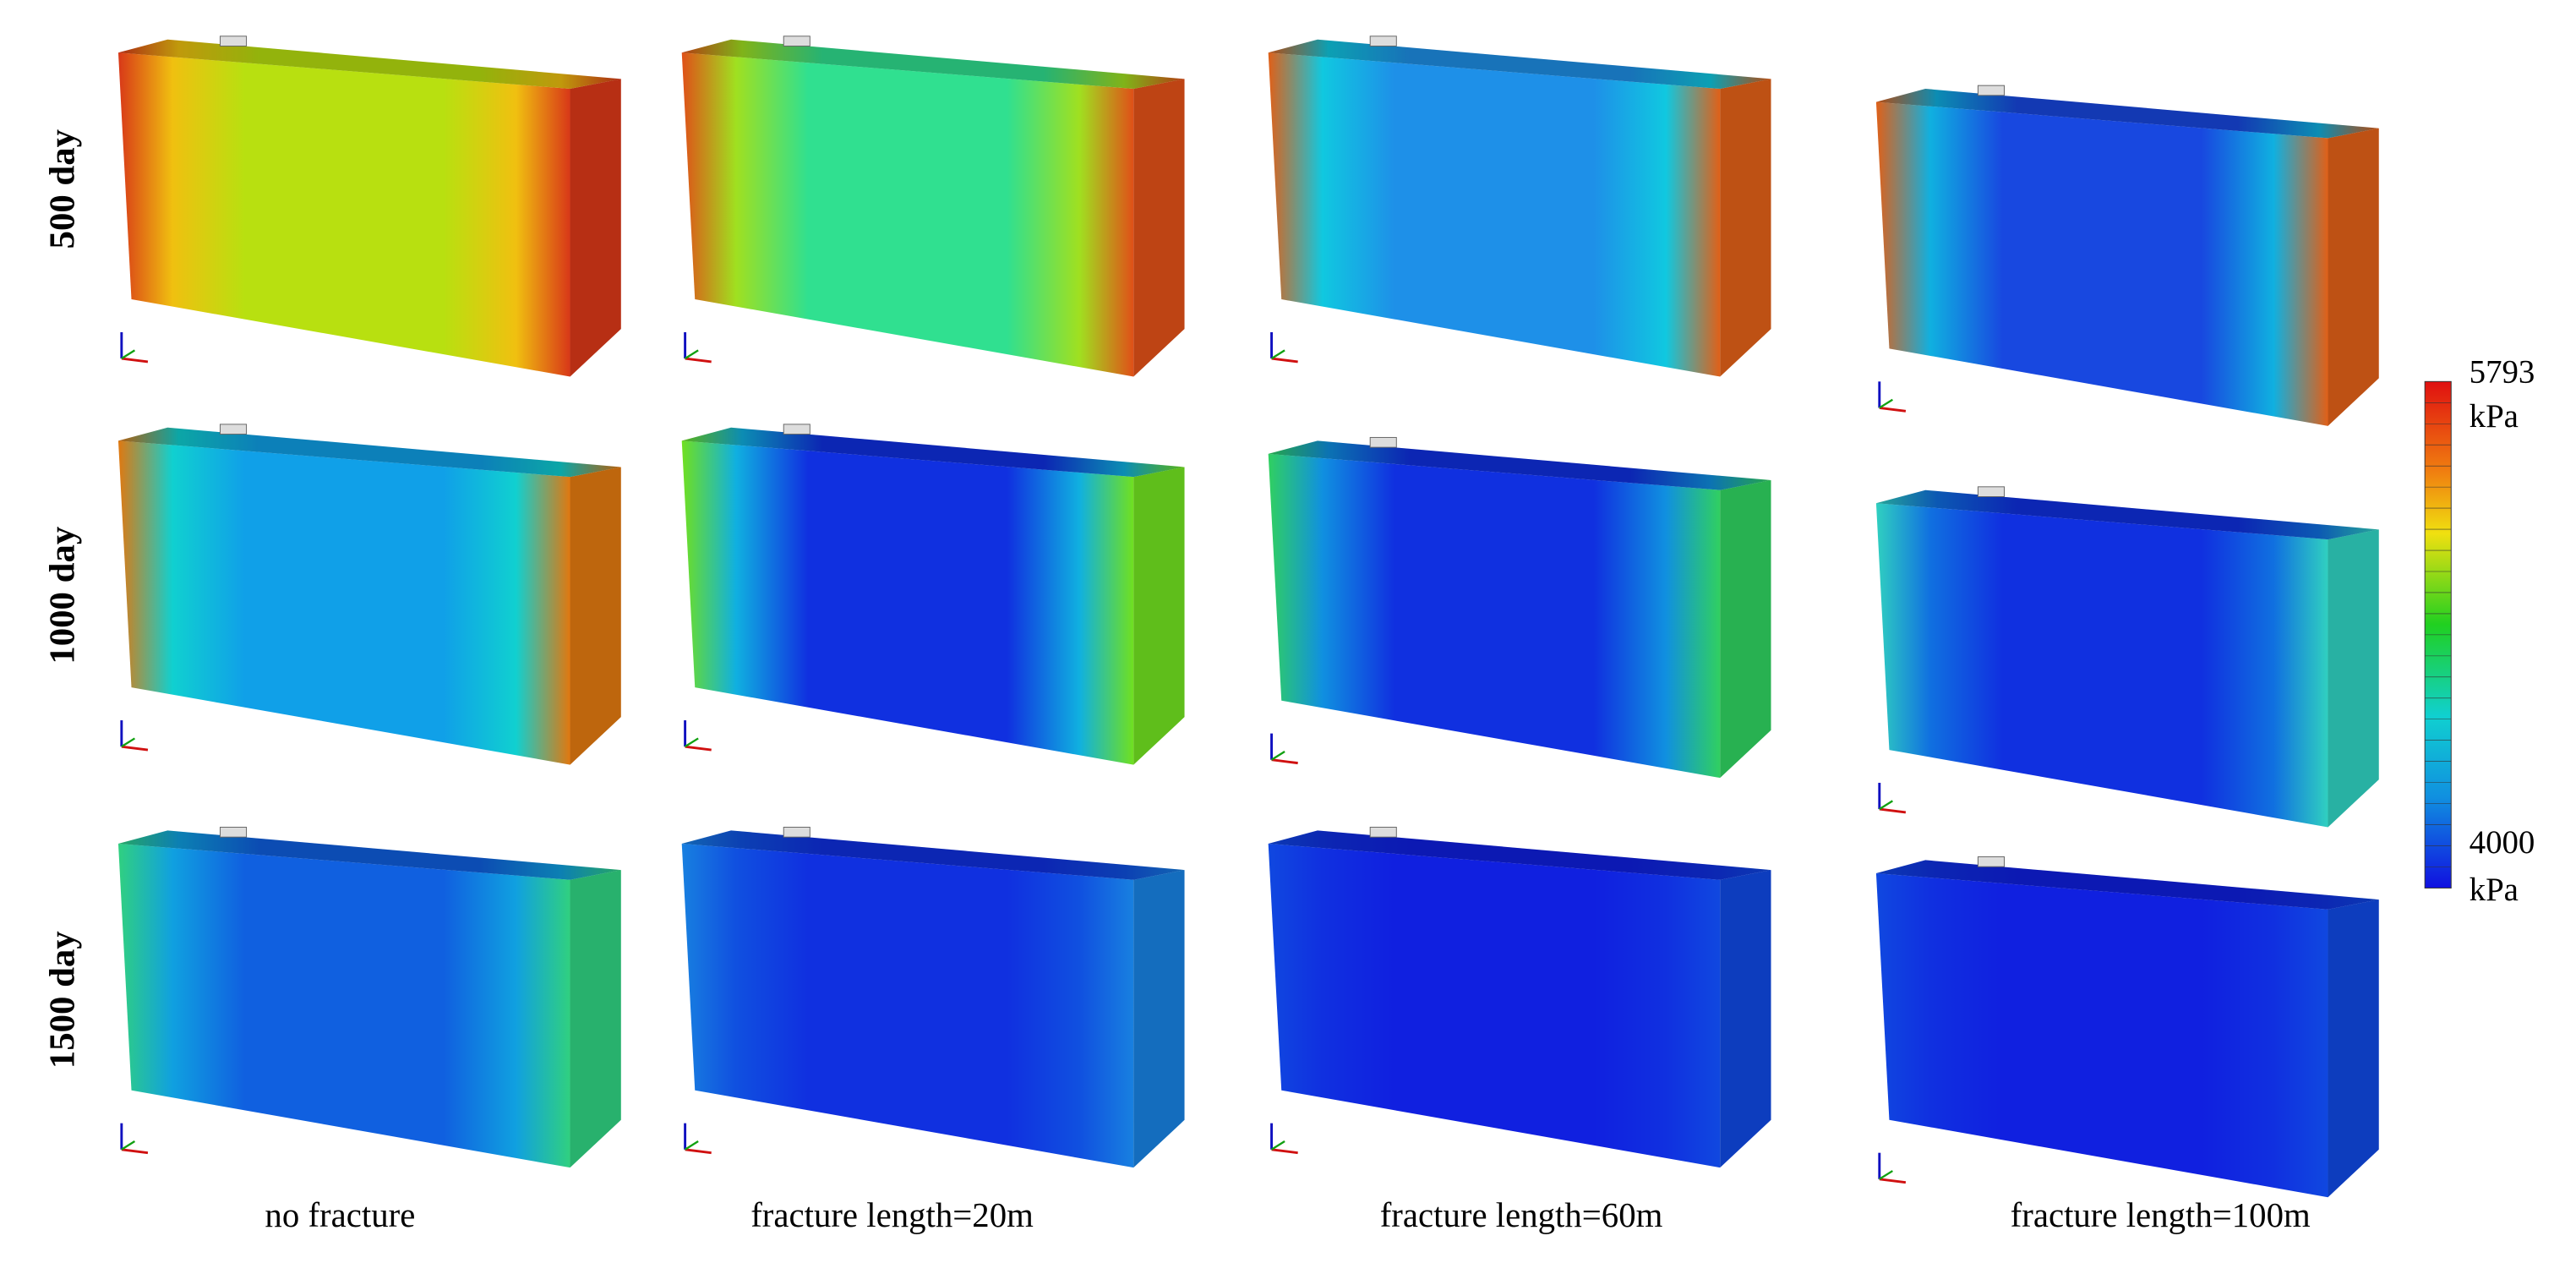  I want to click on row-label: 500 day, so click(63, 189).